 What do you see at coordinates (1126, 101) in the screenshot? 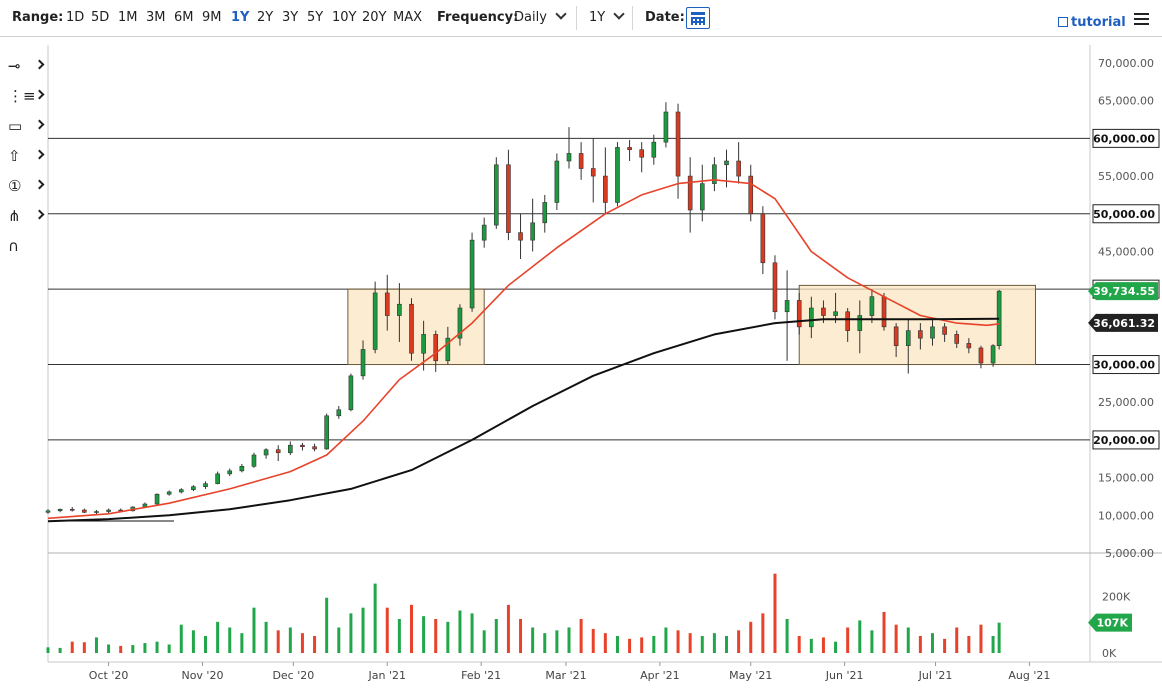
I see `y-axis-tick-label: 65,000.00` at bounding box center [1126, 101].